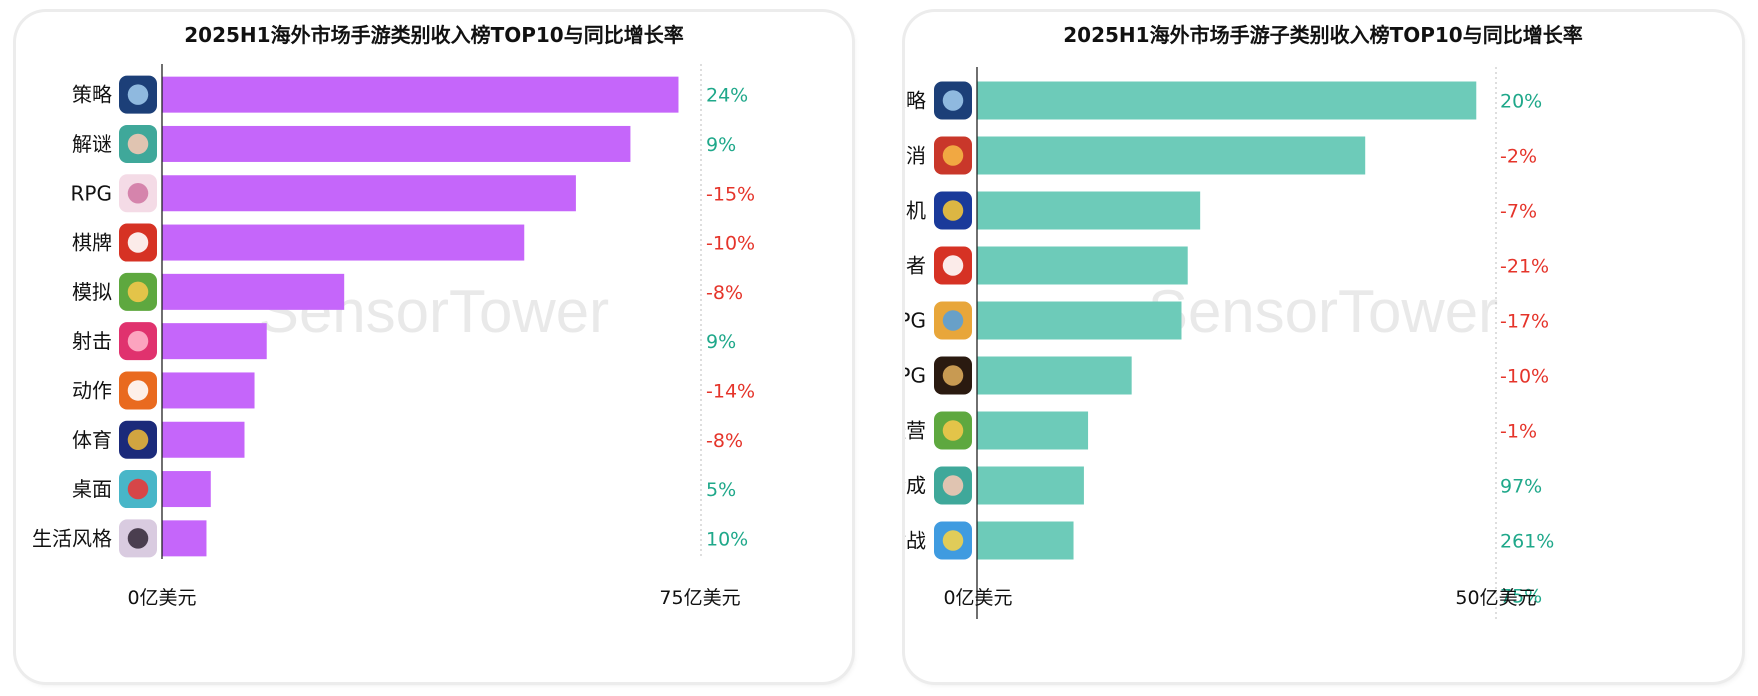 Image resolution: width=1758 pixels, height=696 pixels. Describe the element at coordinates (91, 193) in the screenshot. I see `category-label: RPG` at that location.